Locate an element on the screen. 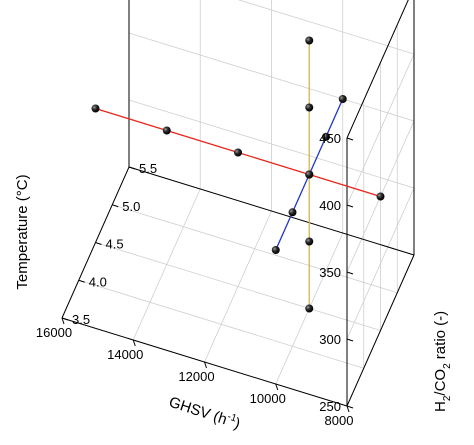 This screenshot has height=445, width=474. z-tick-label: 250 is located at coordinates (330, 406).